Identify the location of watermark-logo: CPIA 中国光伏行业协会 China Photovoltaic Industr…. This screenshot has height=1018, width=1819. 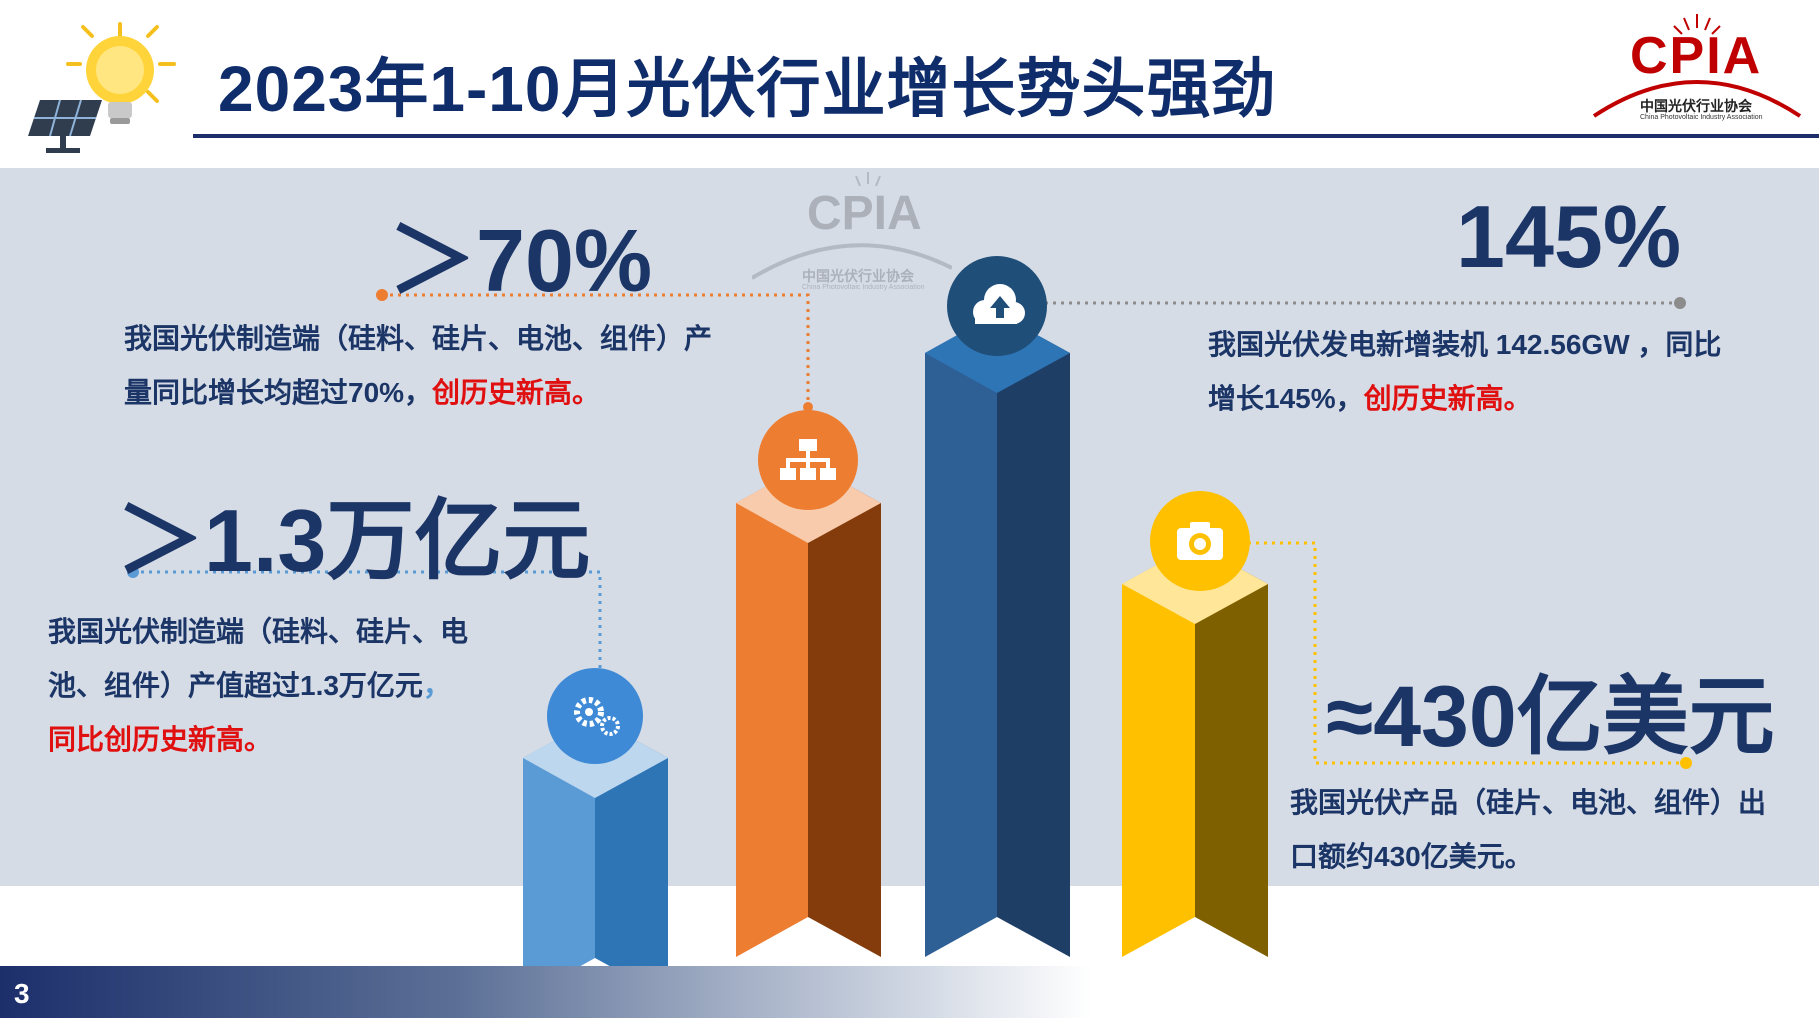
(851, 229).